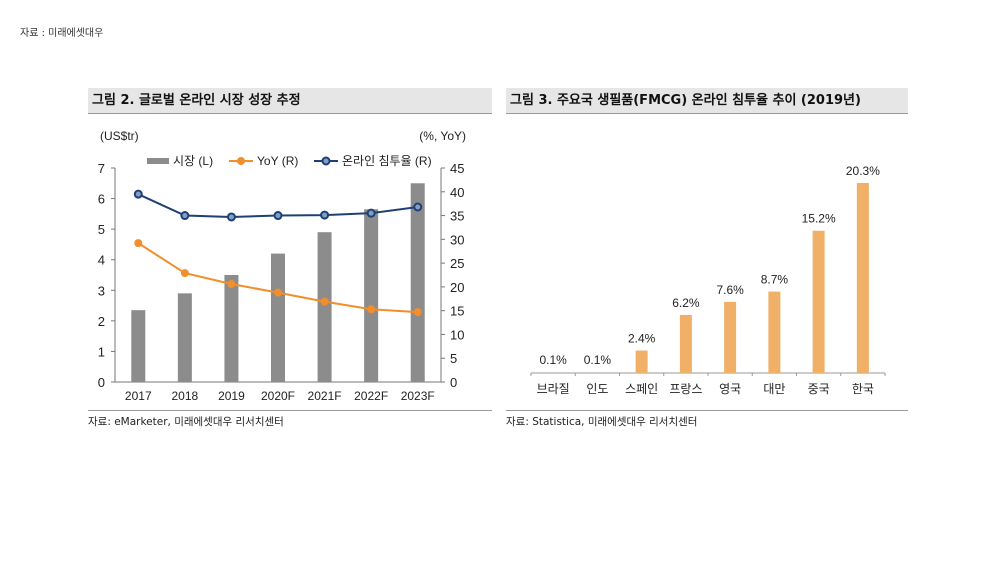  What do you see at coordinates (774, 389) in the screenshot?
I see `country-label: 대만` at bounding box center [774, 389].